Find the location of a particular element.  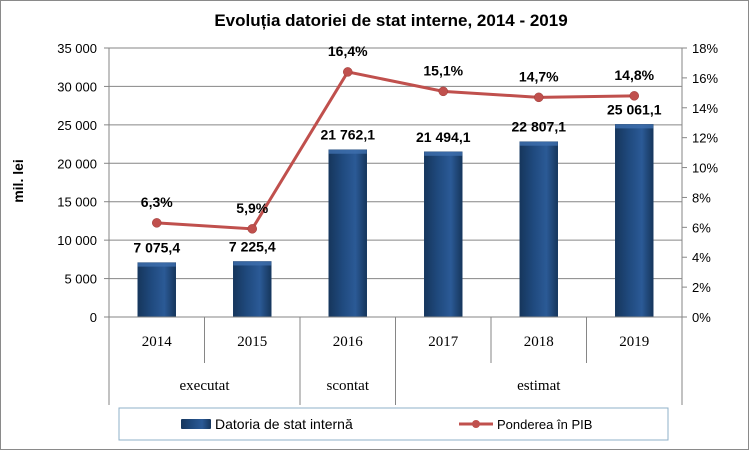

y-axis-label: mil. lei is located at coordinates (18, 181).